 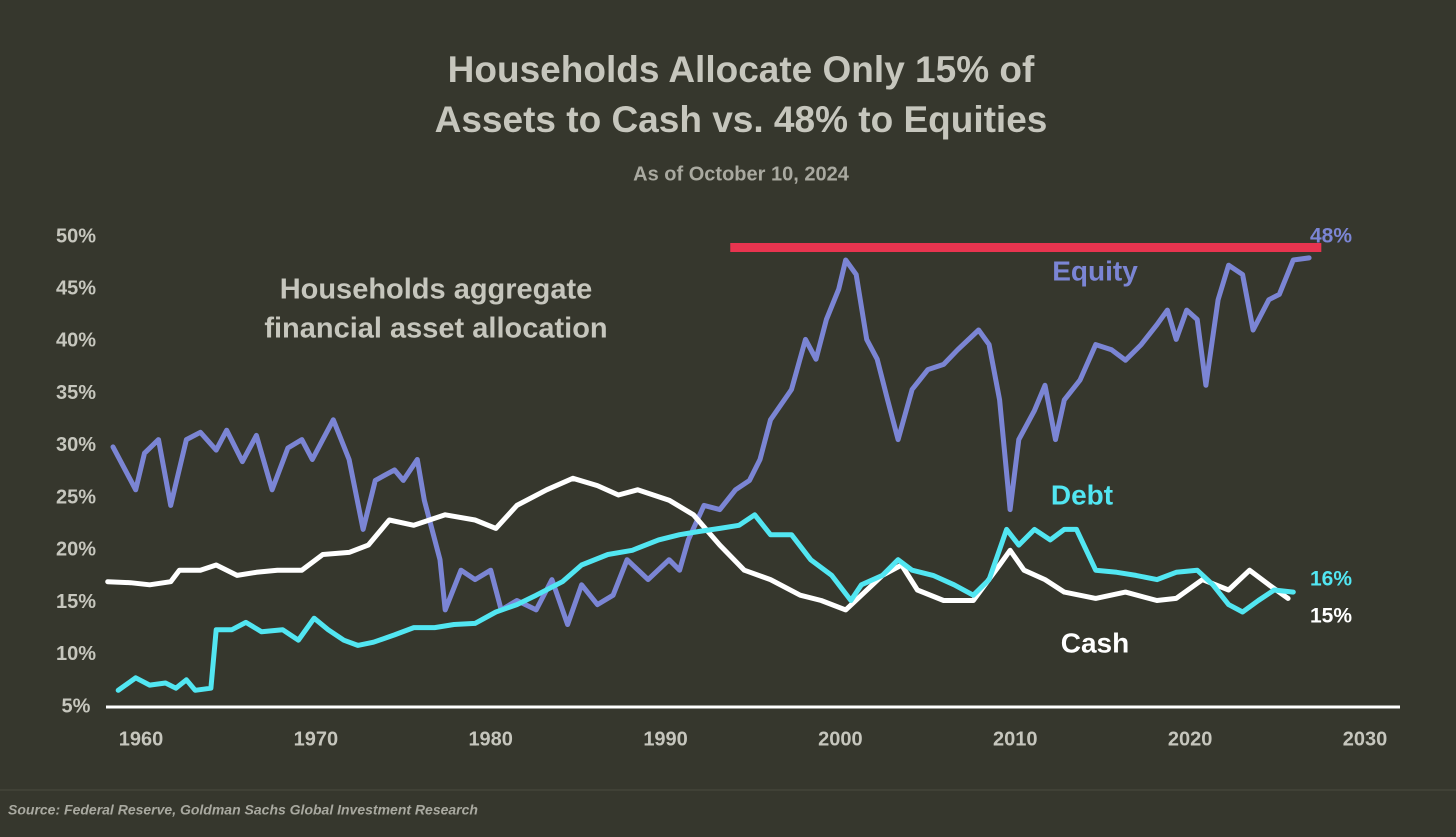 What do you see at coordinates (1095, 642) in the screenshot?
I see `series-label: Cash` at bounding box center [1095, 642].